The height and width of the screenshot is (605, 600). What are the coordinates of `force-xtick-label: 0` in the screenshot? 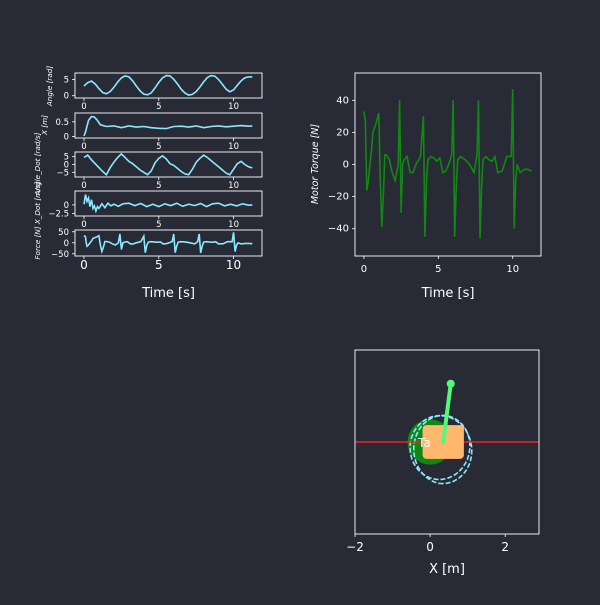 It's located at (84, 265).